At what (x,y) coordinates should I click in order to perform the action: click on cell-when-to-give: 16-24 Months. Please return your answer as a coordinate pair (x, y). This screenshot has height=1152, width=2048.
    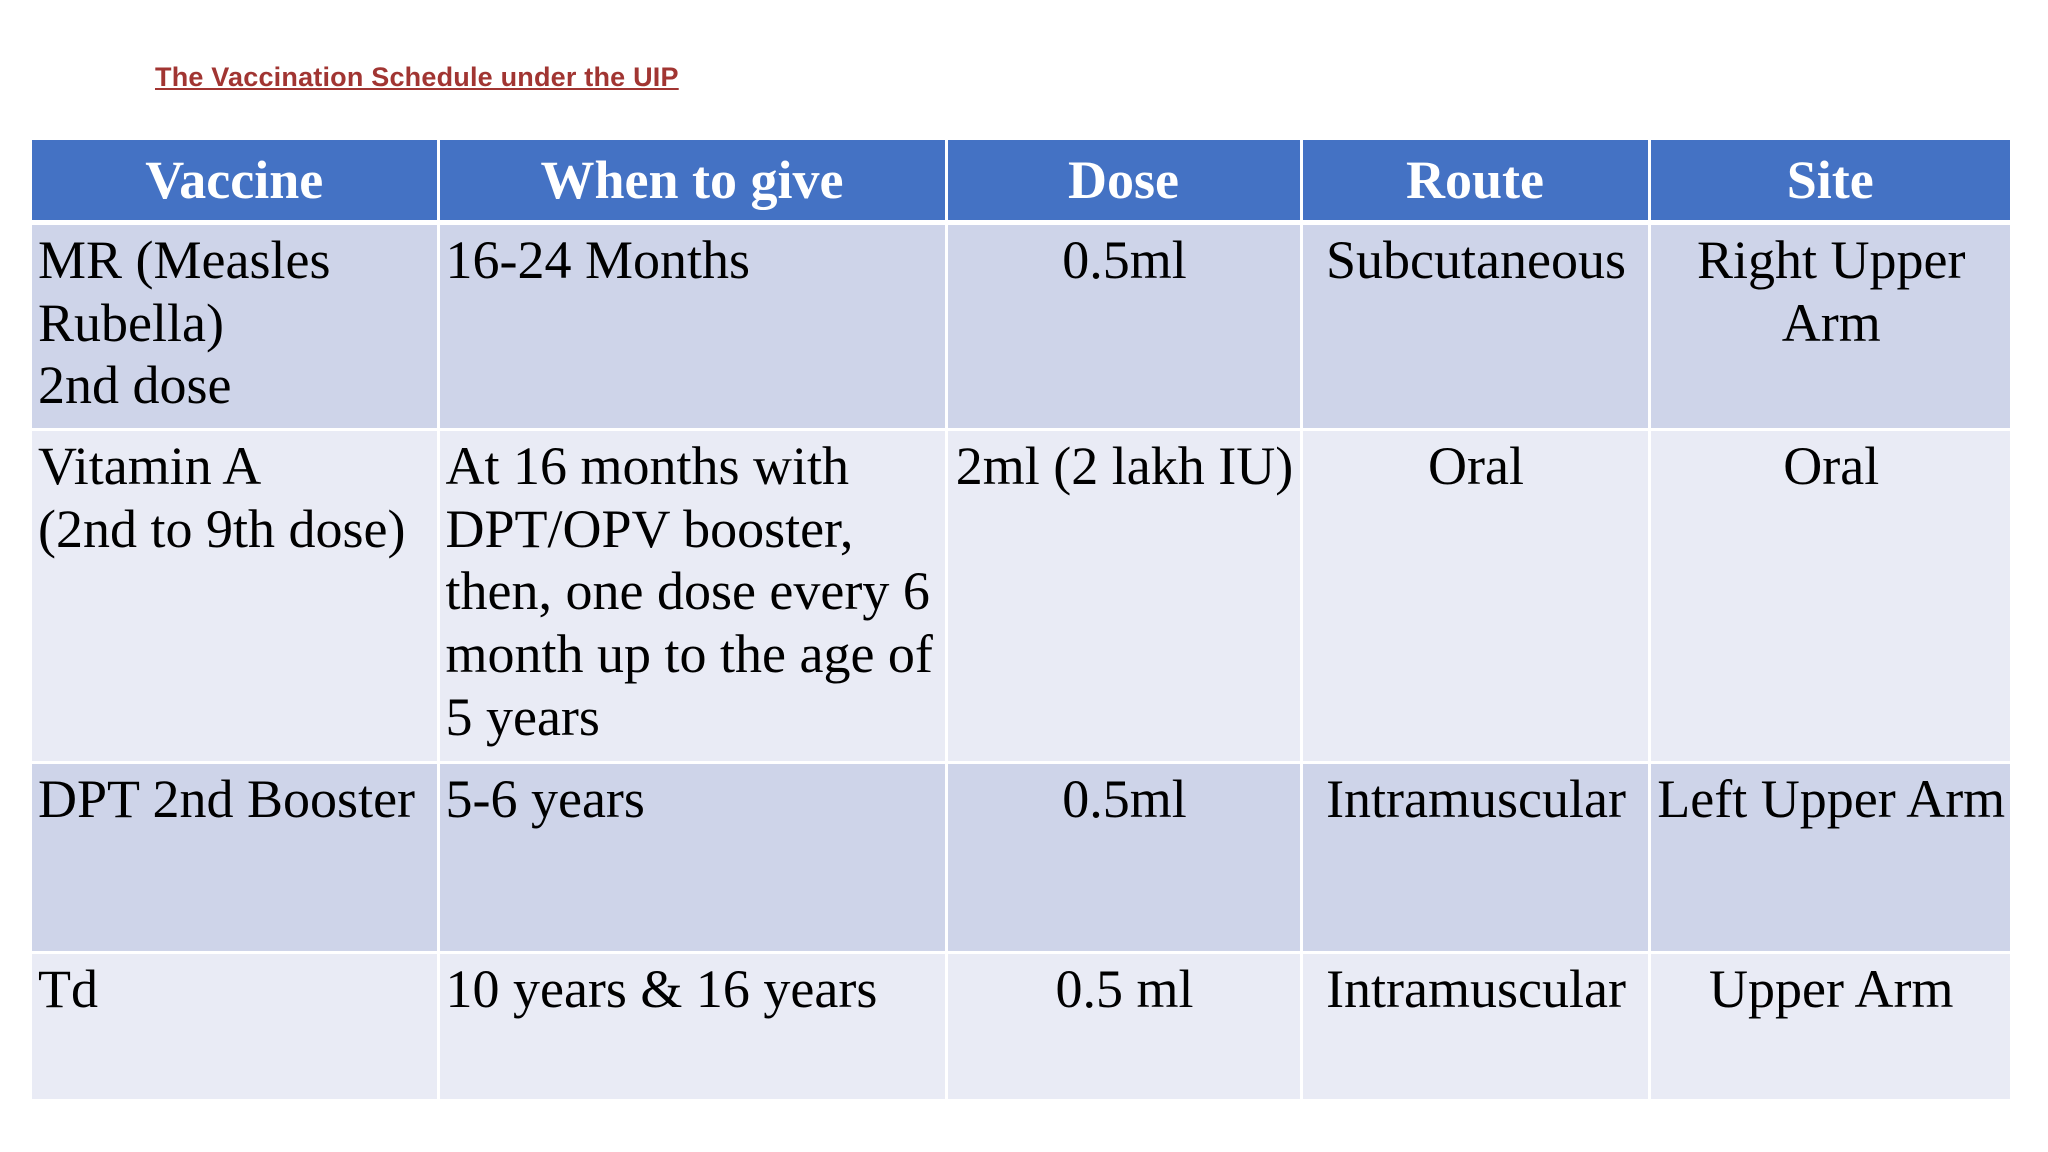
    Looking at the image, I should click on (692, 326).